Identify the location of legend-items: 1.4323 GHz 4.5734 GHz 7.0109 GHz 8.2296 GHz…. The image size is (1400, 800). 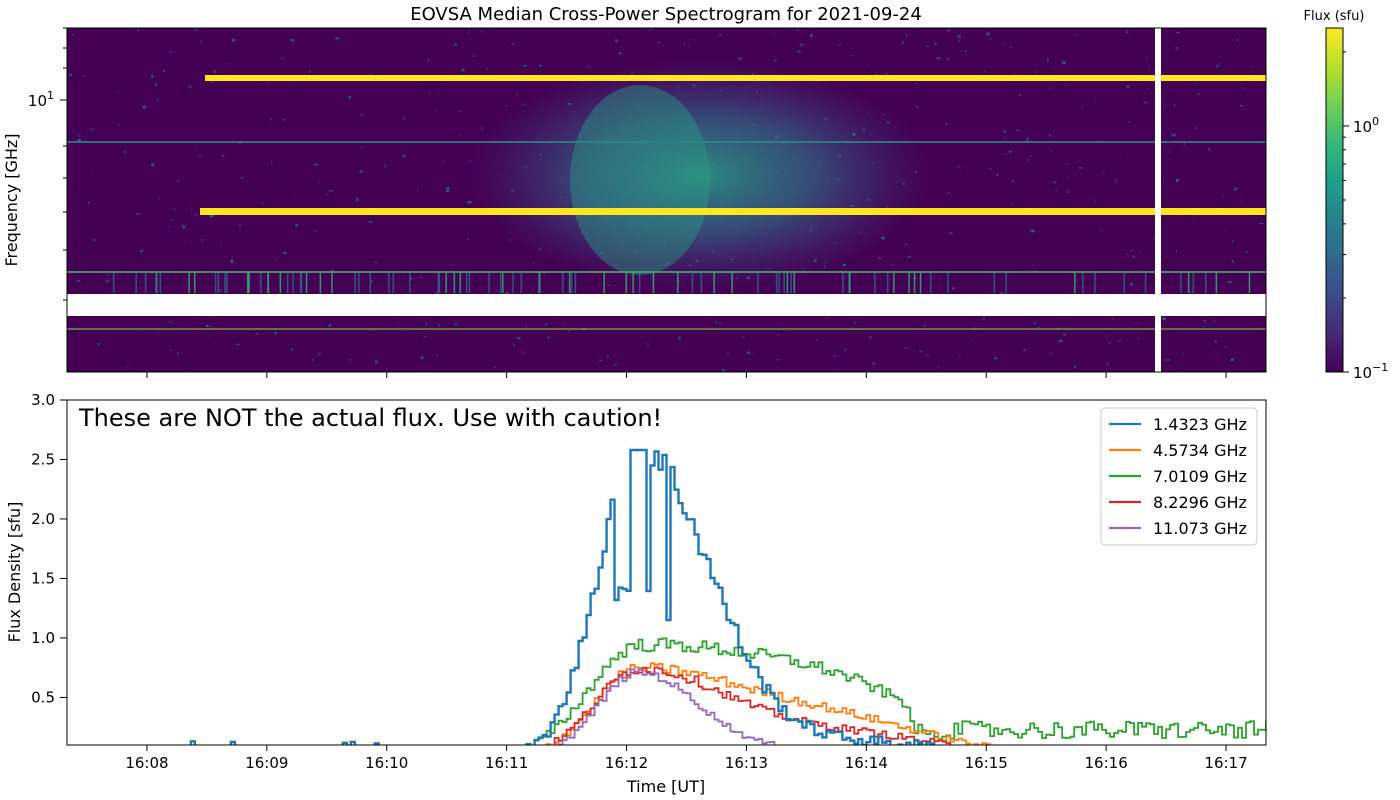
(1178, 476).